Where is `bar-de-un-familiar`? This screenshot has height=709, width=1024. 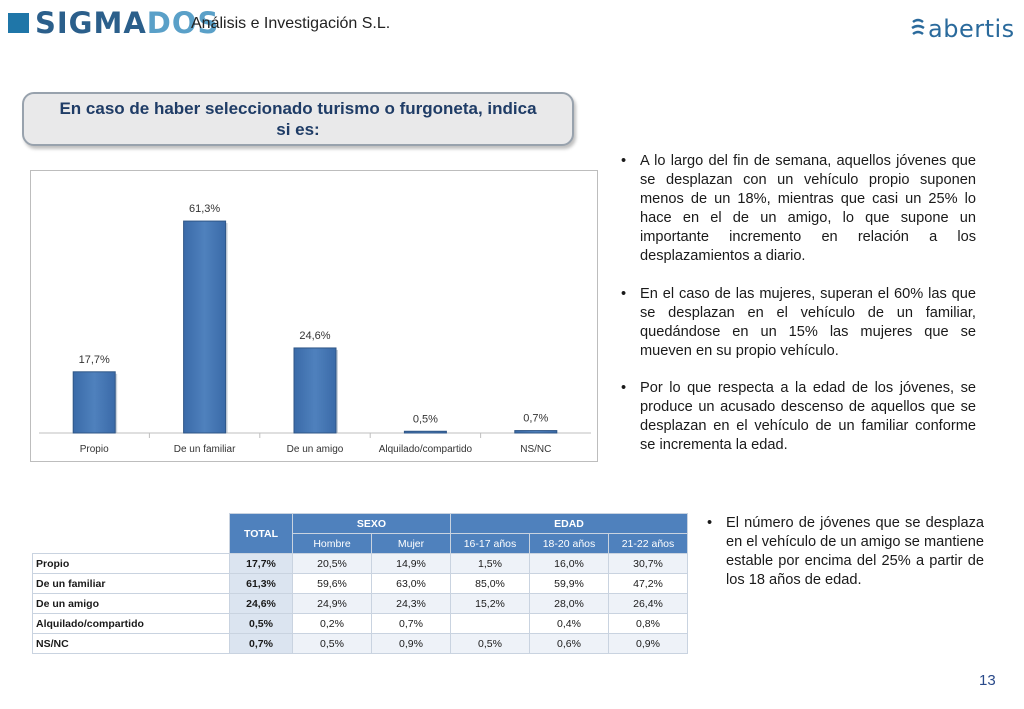 bar-de-un-familiar is located at coordinates (205, 327).